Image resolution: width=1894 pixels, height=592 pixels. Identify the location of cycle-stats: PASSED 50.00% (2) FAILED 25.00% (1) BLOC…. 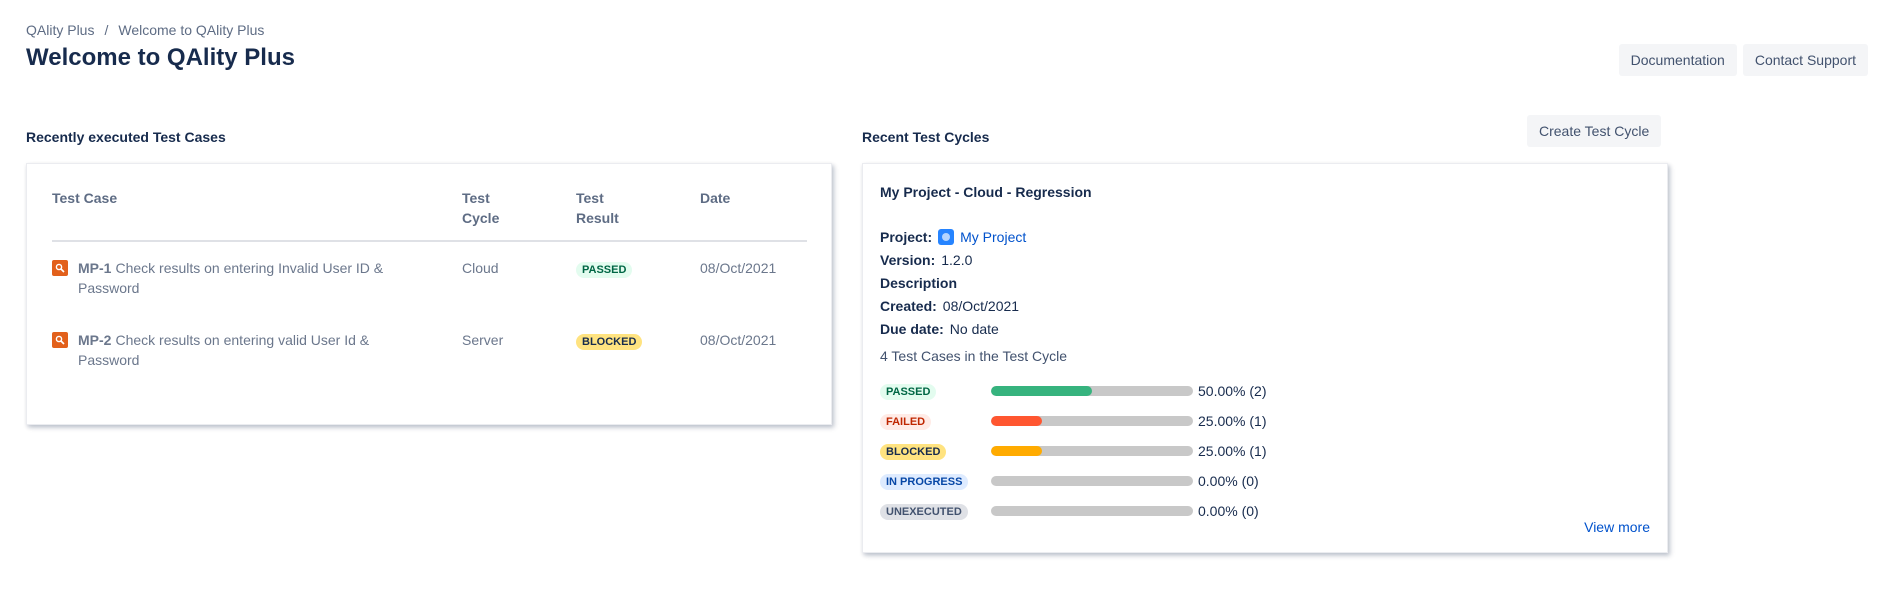
(1073, 451).